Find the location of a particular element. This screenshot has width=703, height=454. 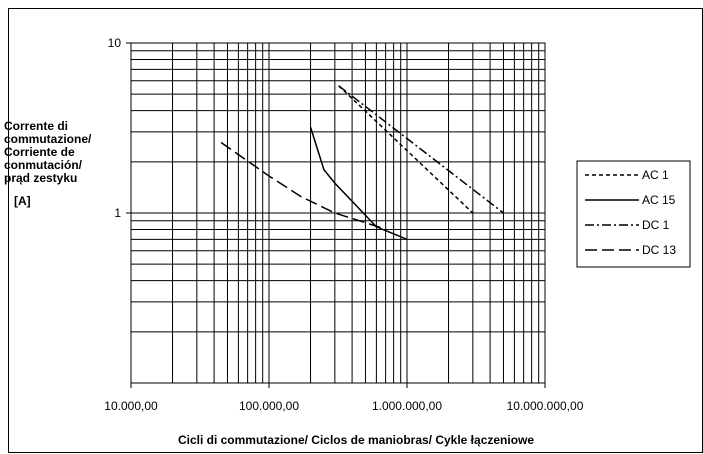

y-axis-label-line: prąd zestyku is located at coordinates (41, 178).